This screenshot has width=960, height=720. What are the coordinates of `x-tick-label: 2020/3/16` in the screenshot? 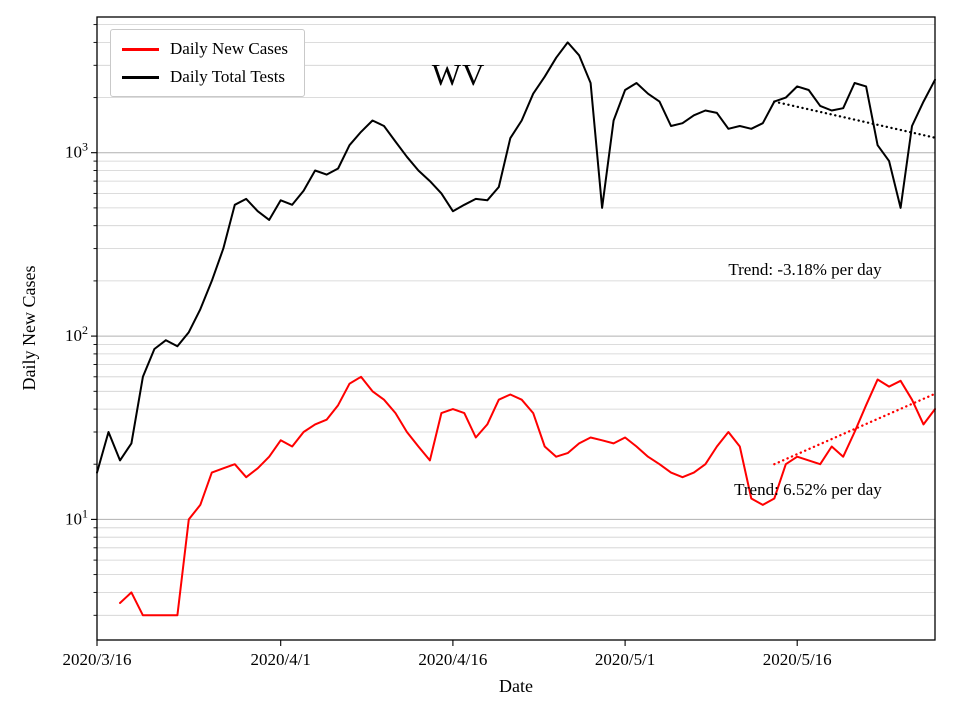 It's located at (97, 659).